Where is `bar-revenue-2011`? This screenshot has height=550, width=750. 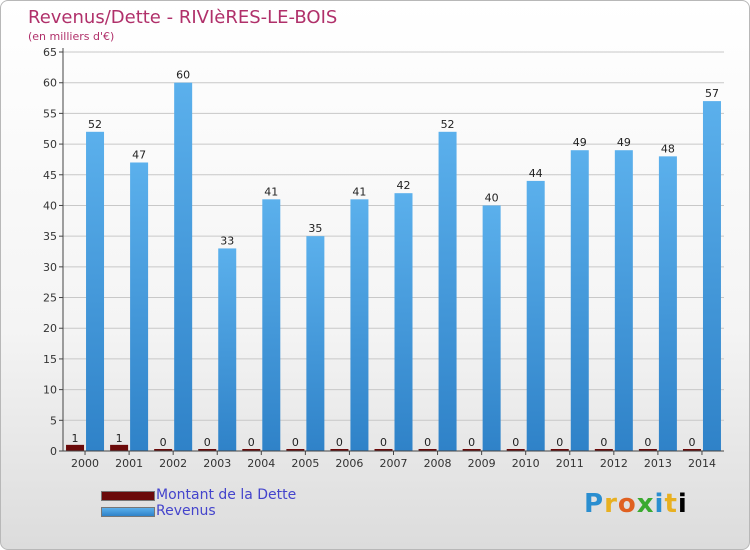
bar-revenue-2011 is located at coordinates (579, 300).